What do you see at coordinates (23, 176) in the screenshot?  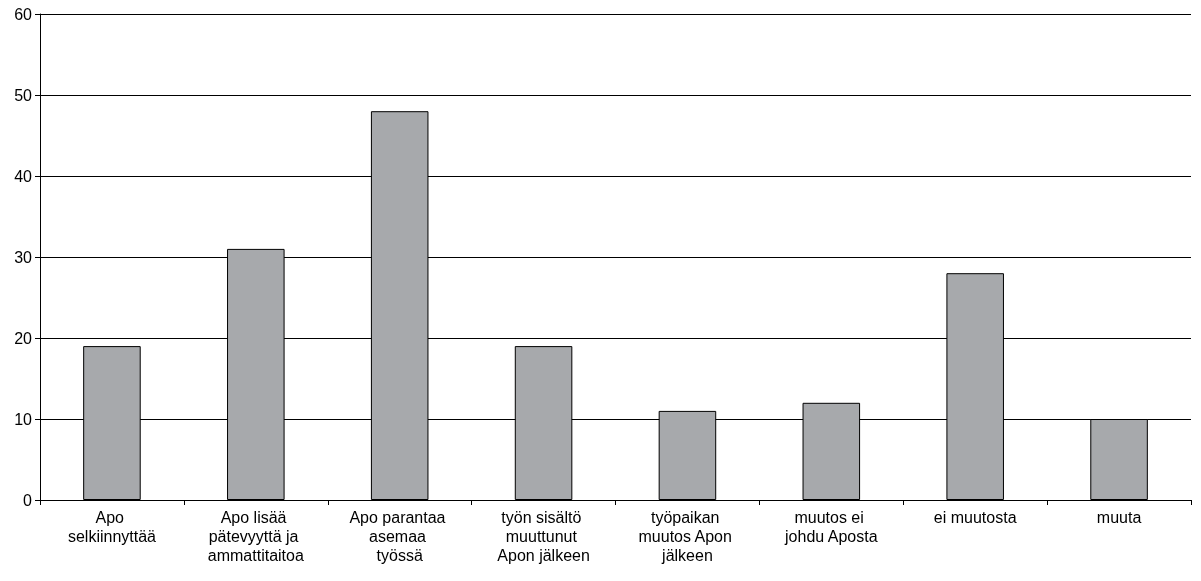 I see `y-tick-label: 40` at bounding box center [23, 176].